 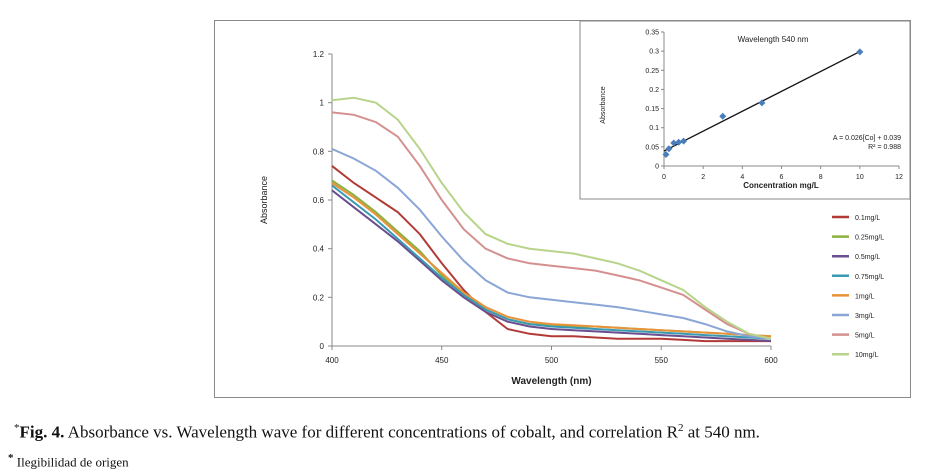 I want to click on inset-x-tick-label: 2, so click(x=703, y=177).